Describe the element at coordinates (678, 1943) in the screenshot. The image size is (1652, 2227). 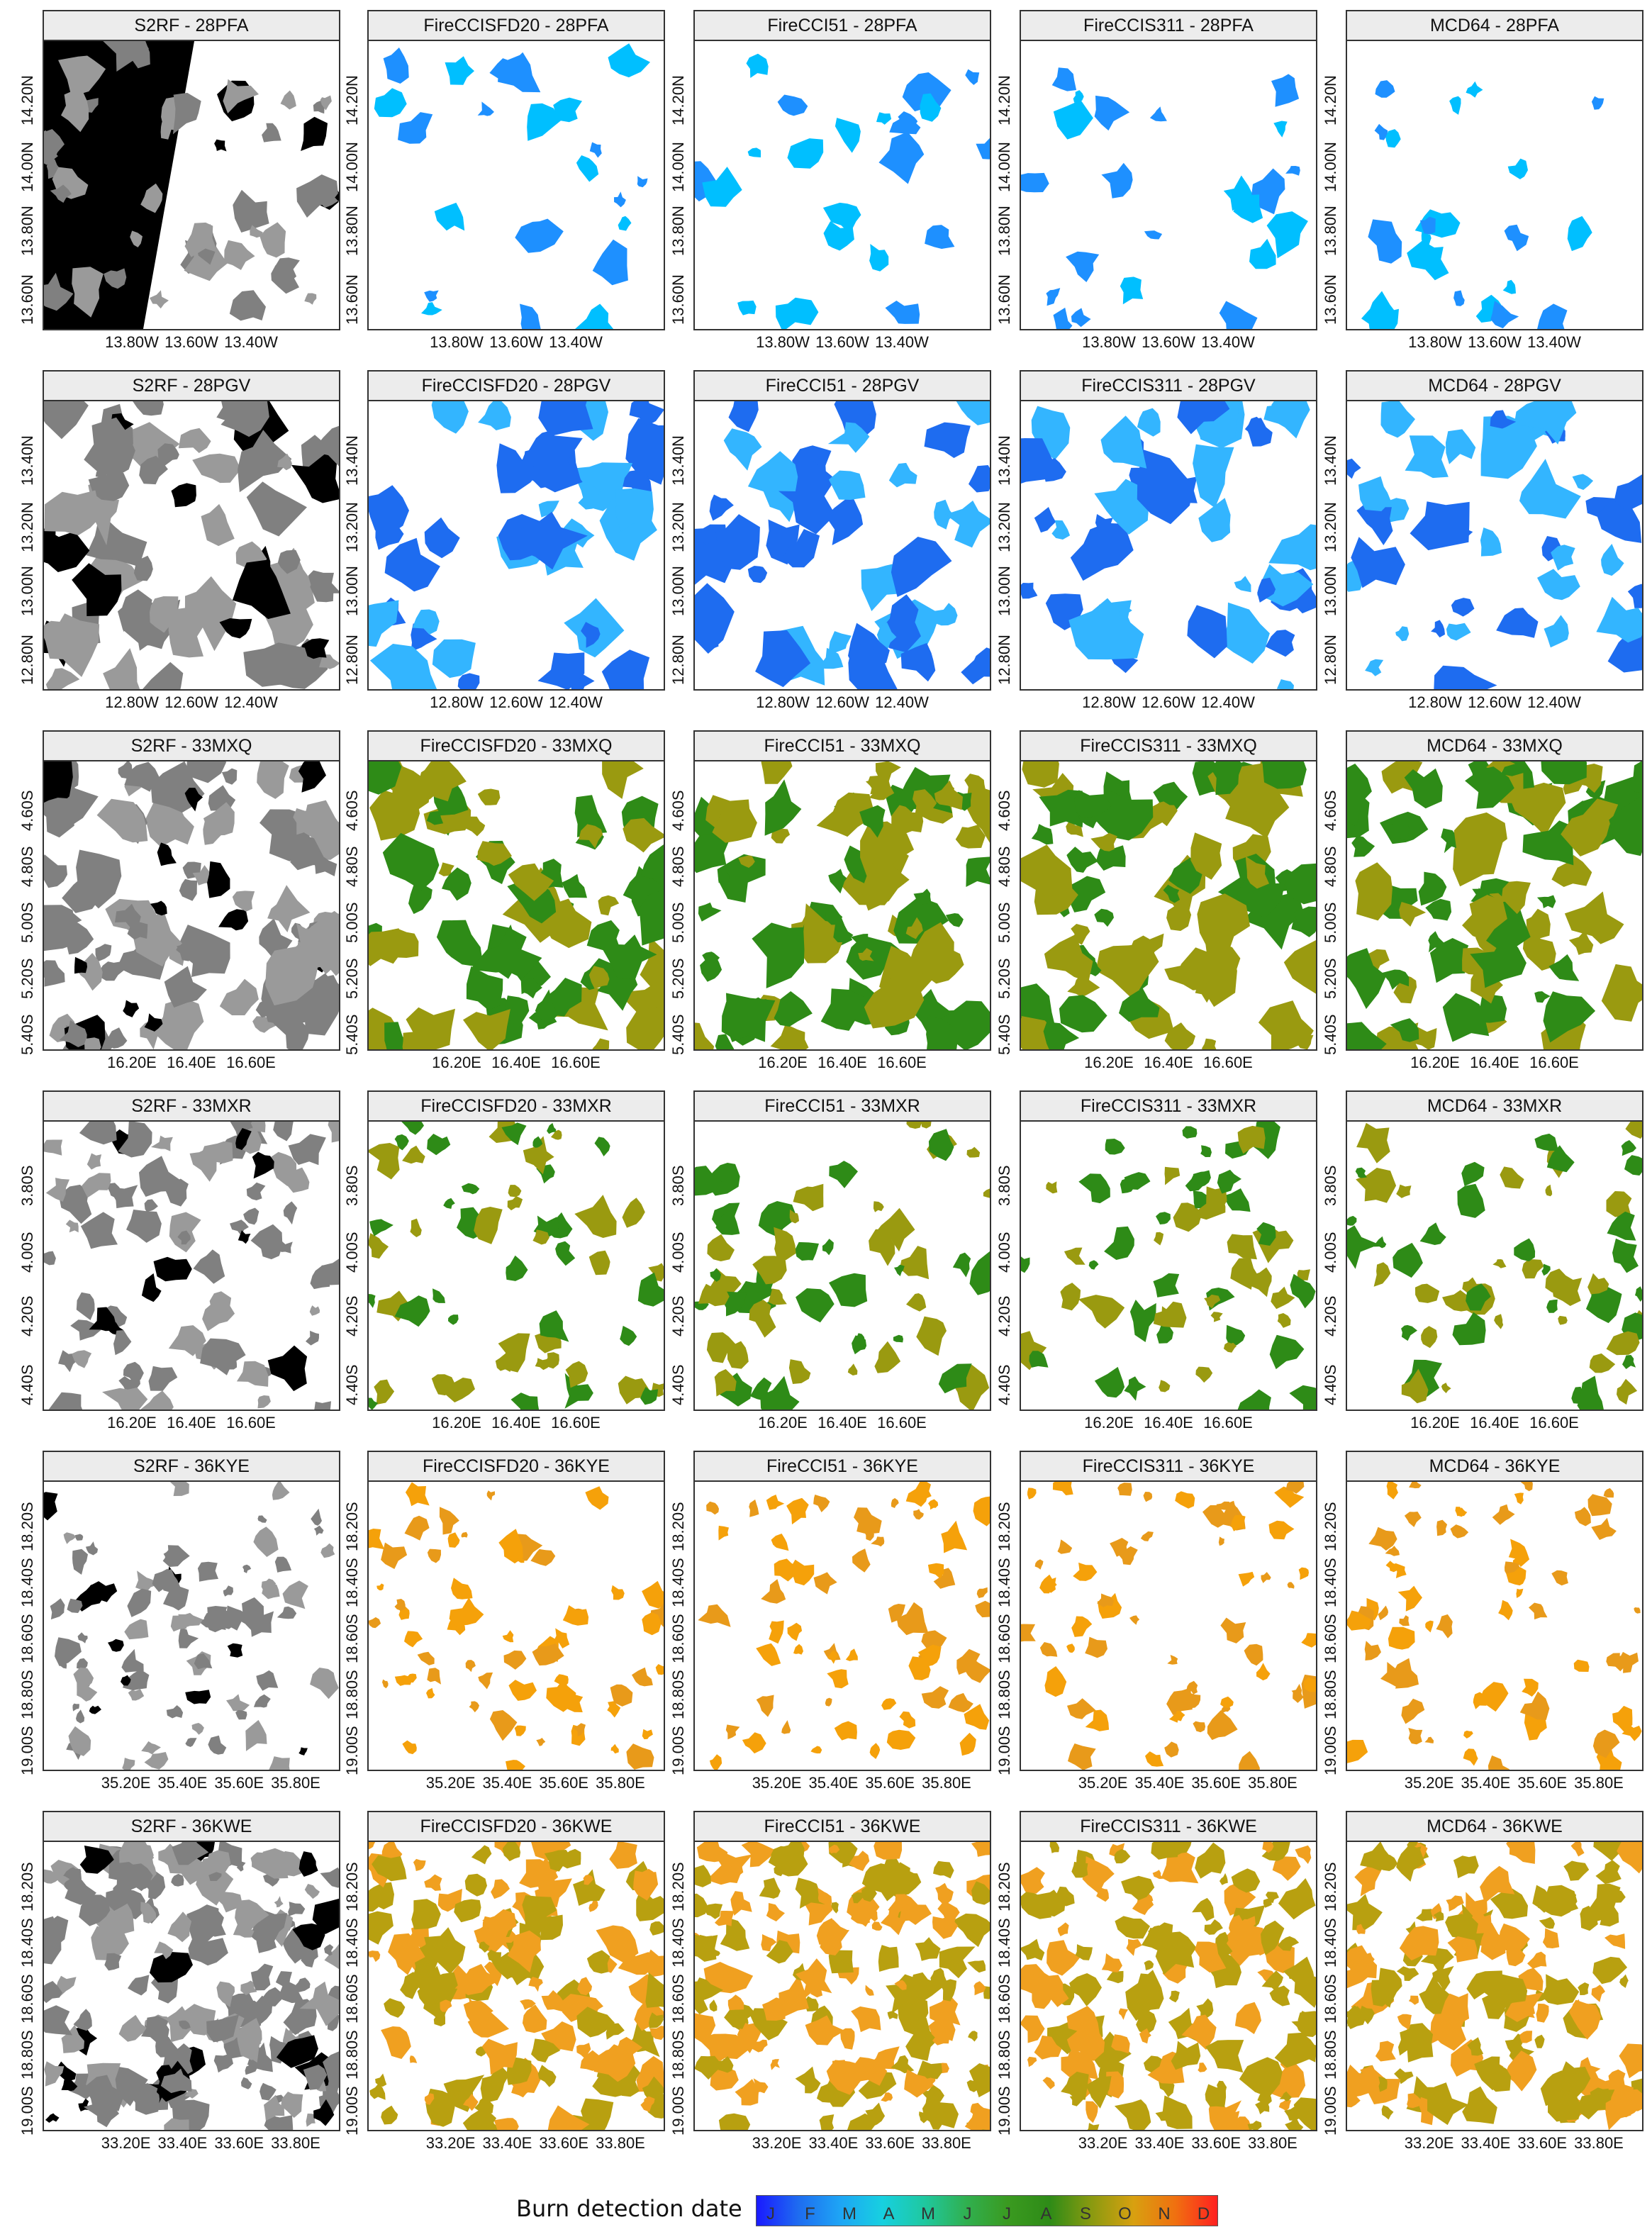
I see `y-tick-label: 18.40S` at that location.